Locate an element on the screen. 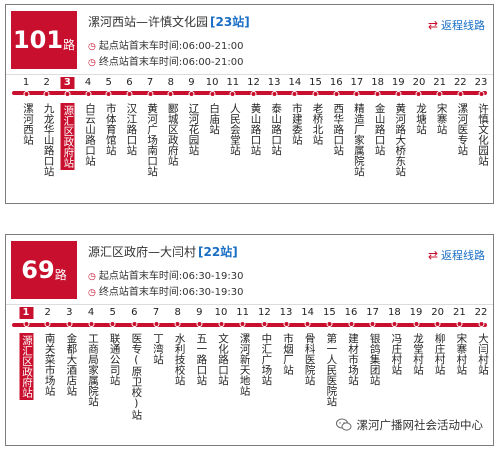 The width and height of the screenshot is (500, 452). stop-index: 17 is located at coordinates (373, 312).